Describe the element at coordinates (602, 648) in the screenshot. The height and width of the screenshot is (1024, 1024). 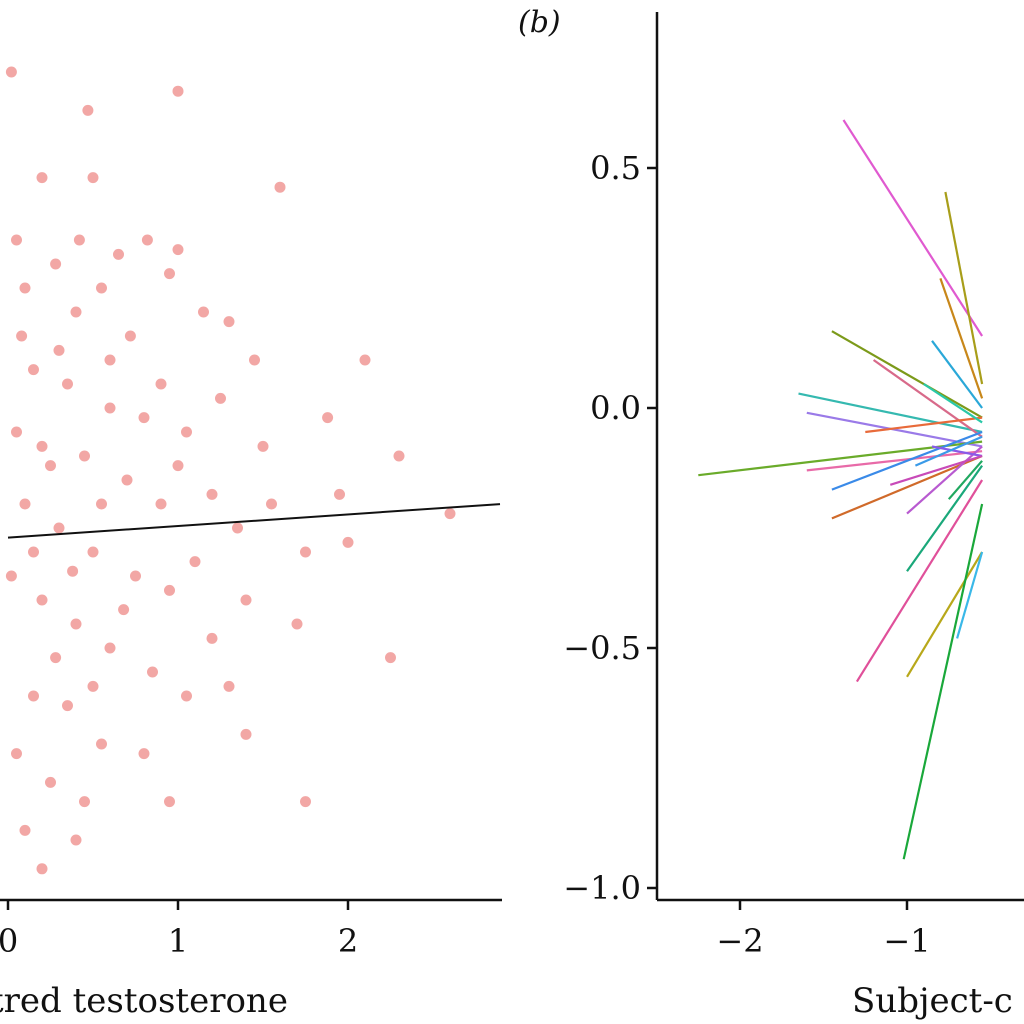
I see `y-tick-label: −0.5` at that location.